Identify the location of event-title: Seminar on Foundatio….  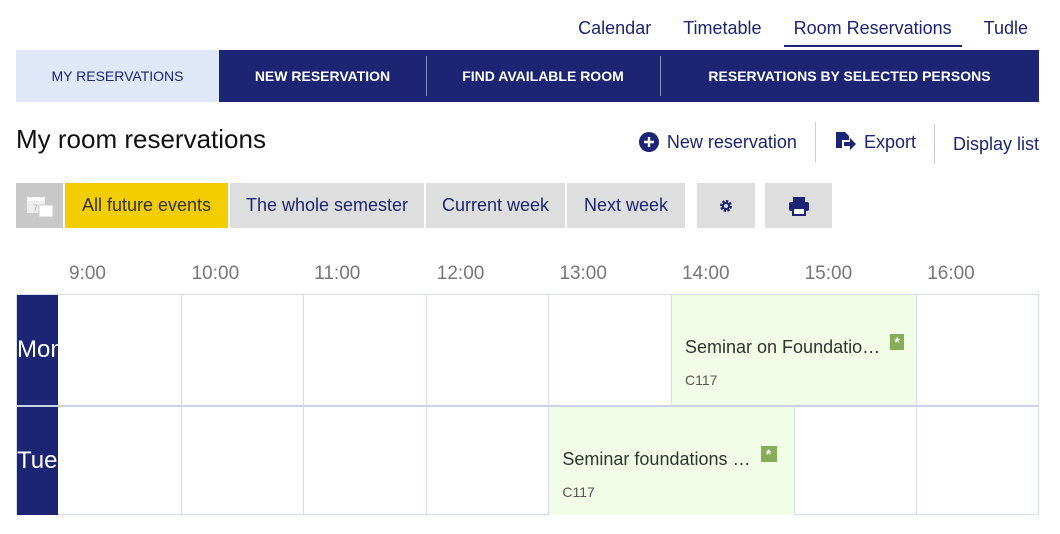
(783, 347).